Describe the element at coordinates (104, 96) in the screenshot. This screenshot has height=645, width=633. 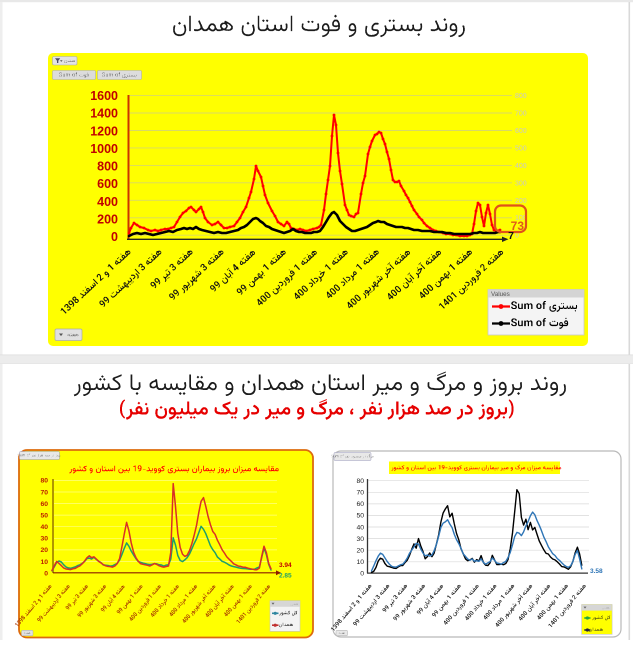
I see `svg-text: 1600` at that location.